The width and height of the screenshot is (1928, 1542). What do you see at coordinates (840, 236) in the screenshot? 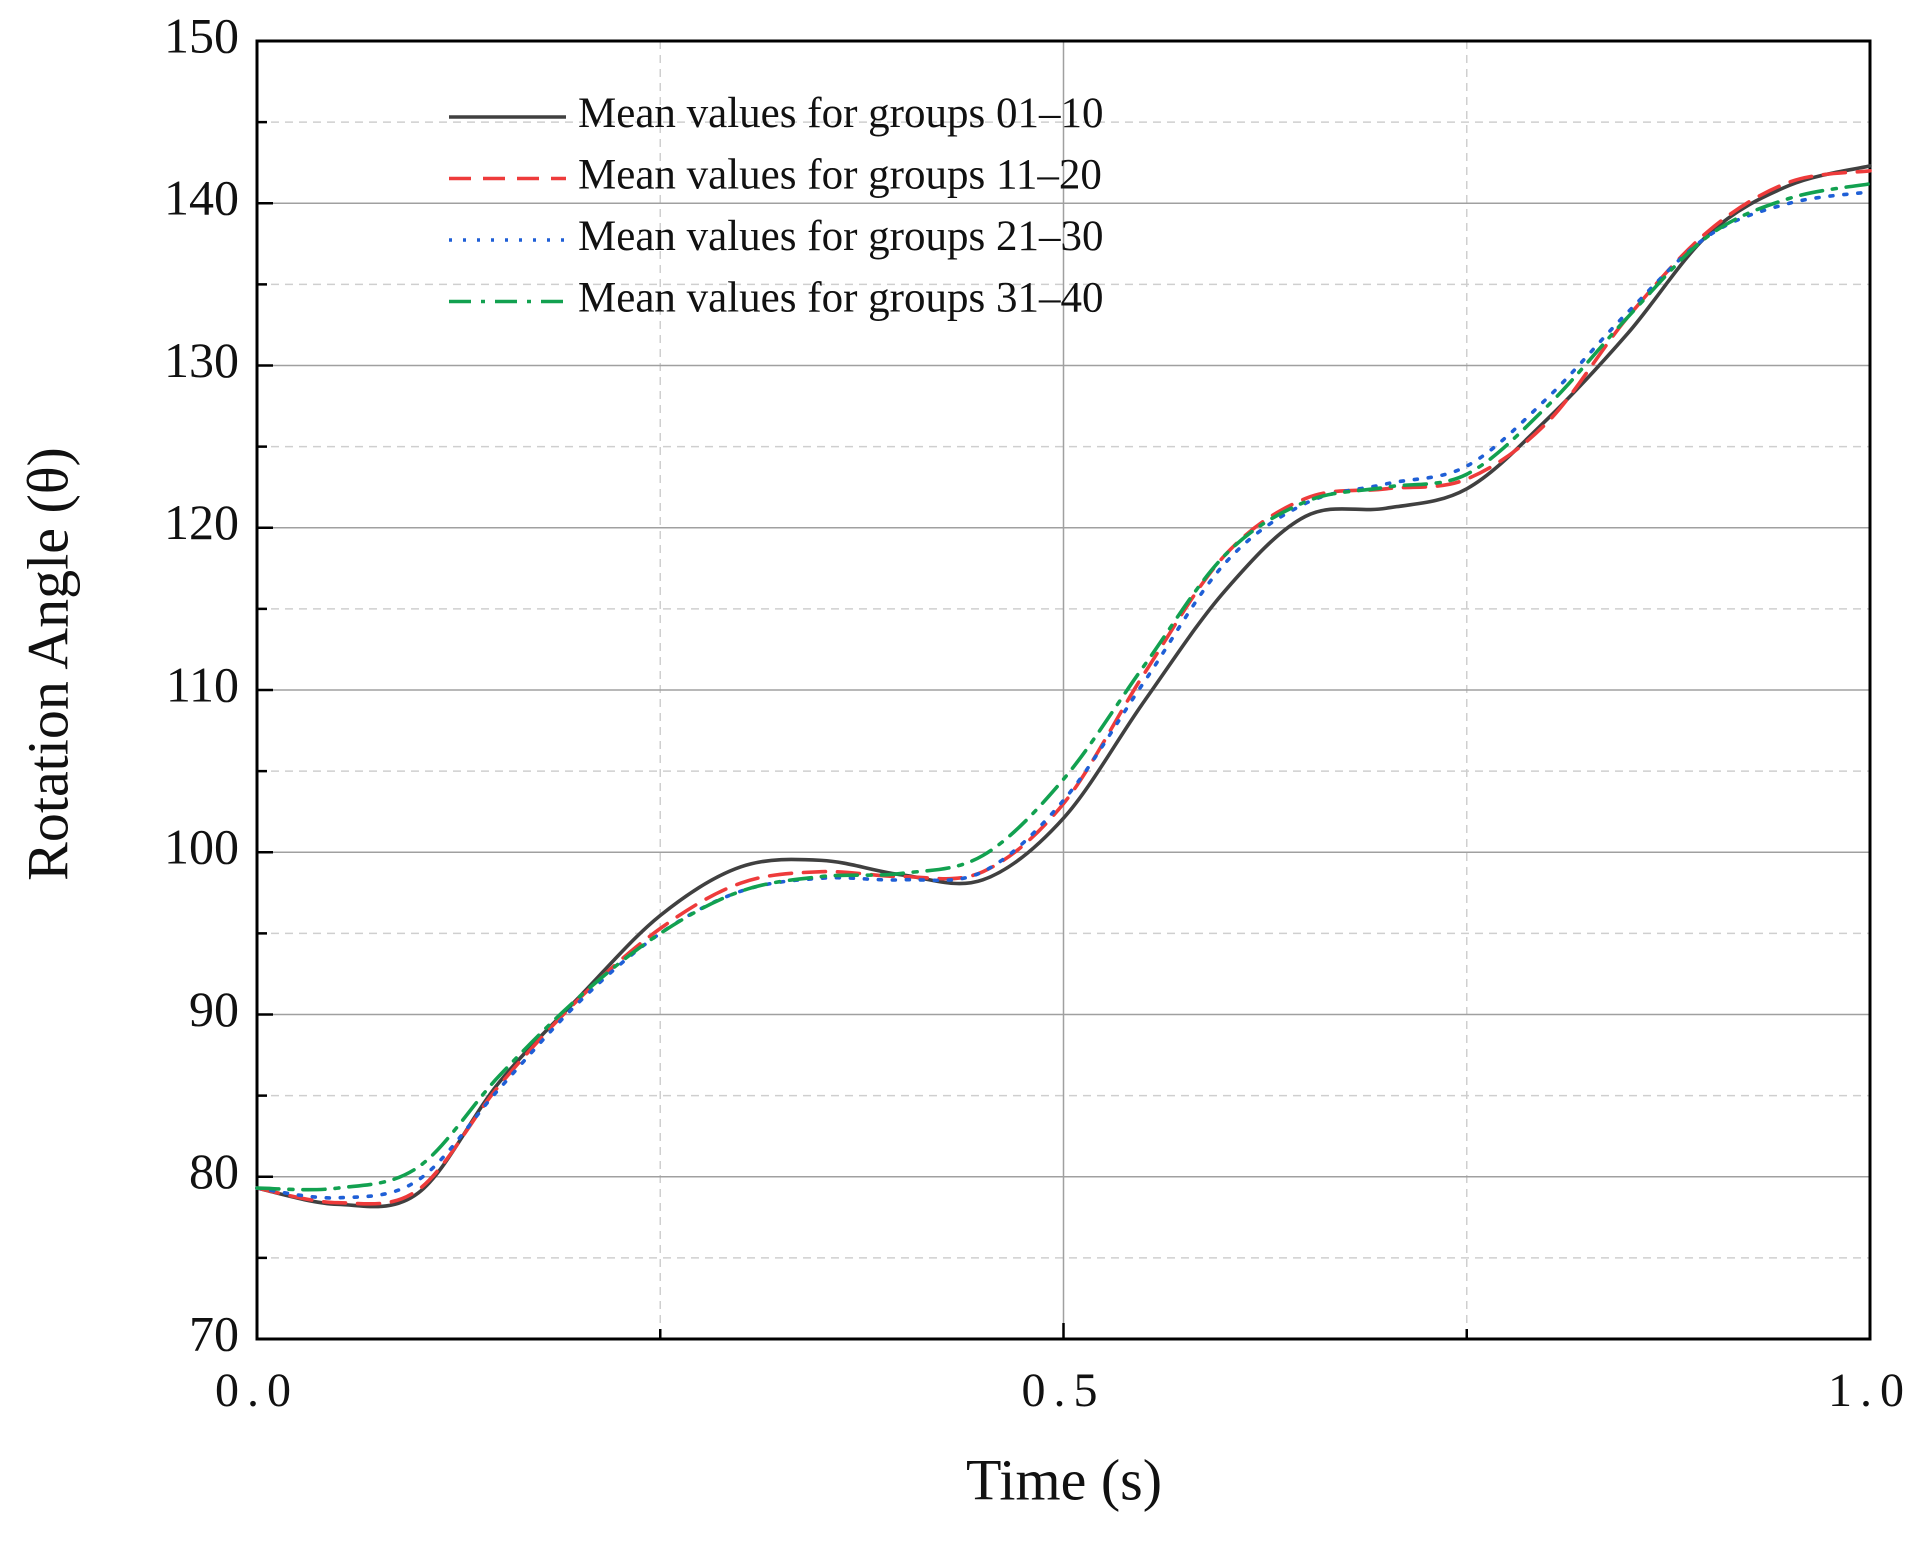
I see `legend-label: Mean values for groups 21–30` at bounding box center [840, 236].